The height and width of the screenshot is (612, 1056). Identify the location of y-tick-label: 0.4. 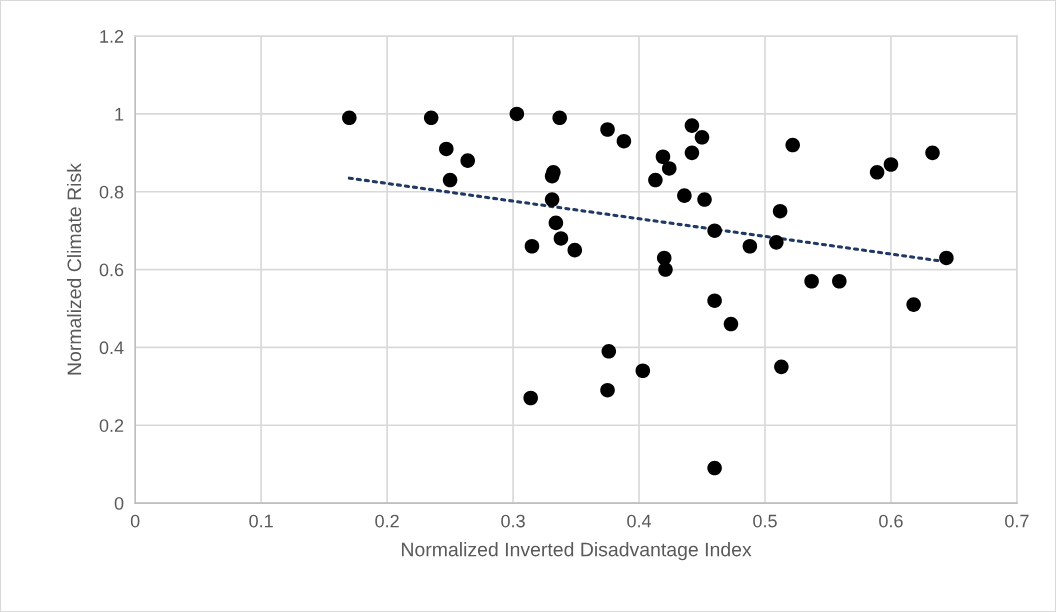
(111, 348).